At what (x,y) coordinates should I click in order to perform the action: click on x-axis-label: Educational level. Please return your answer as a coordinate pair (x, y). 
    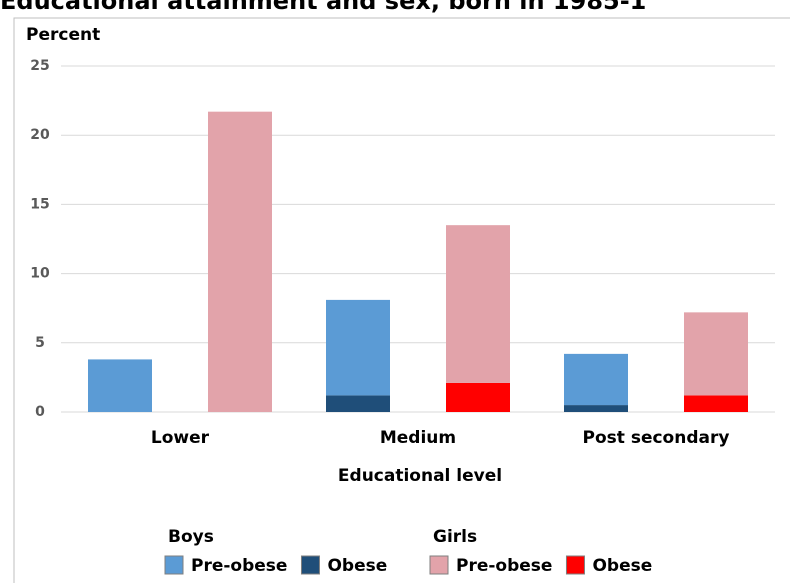
    Looking at the image, I should click on (420, 476).